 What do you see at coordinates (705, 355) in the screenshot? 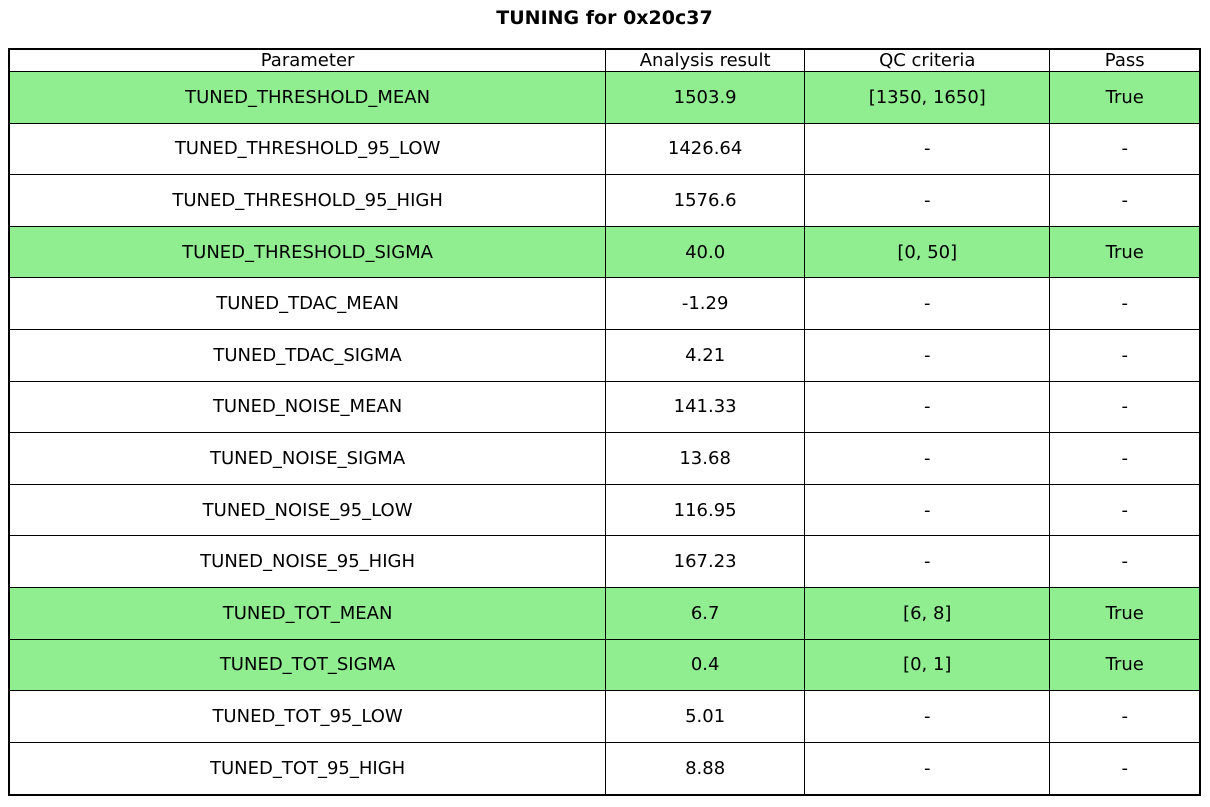
I see `cell-analysis-result: 4.21` at bounding box center [705, 355].